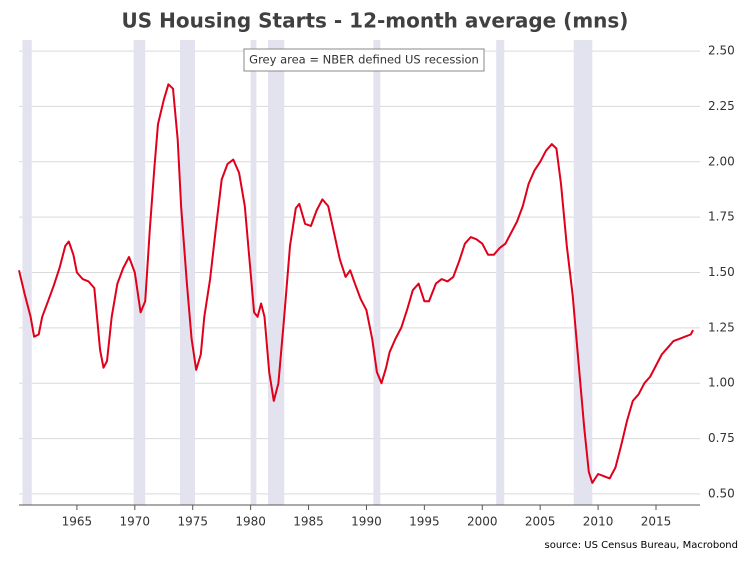  I want to click on y-tick-label: 1.25, so click(721, 327).